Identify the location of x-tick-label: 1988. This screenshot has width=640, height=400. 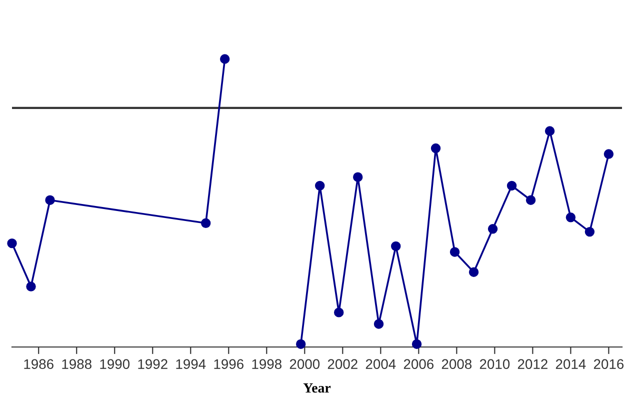
(77, 364).